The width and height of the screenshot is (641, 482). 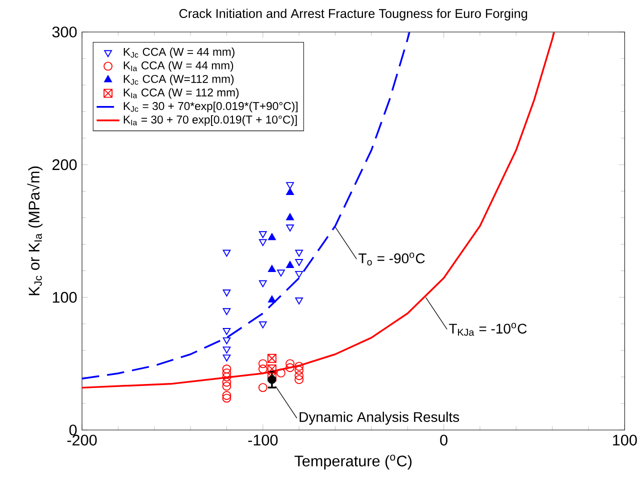 I want to click on annotation: T$_{o}$ = -90$^{o}$C, so click(x=391, y=259).